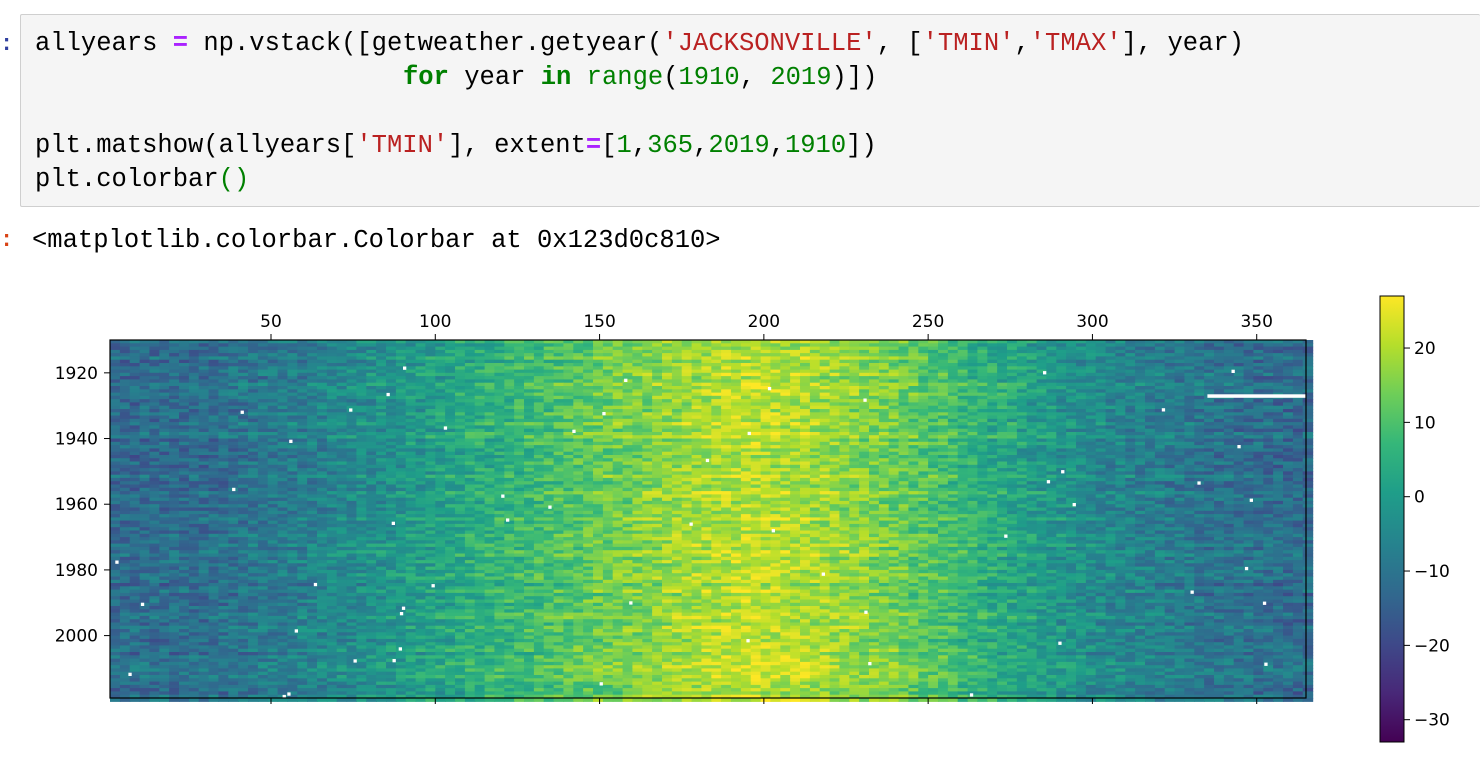  What do you see at coordinates (1182, 43) in the screenshot?
I see `code-token: ], year)` at bounding box center [1182, 43].